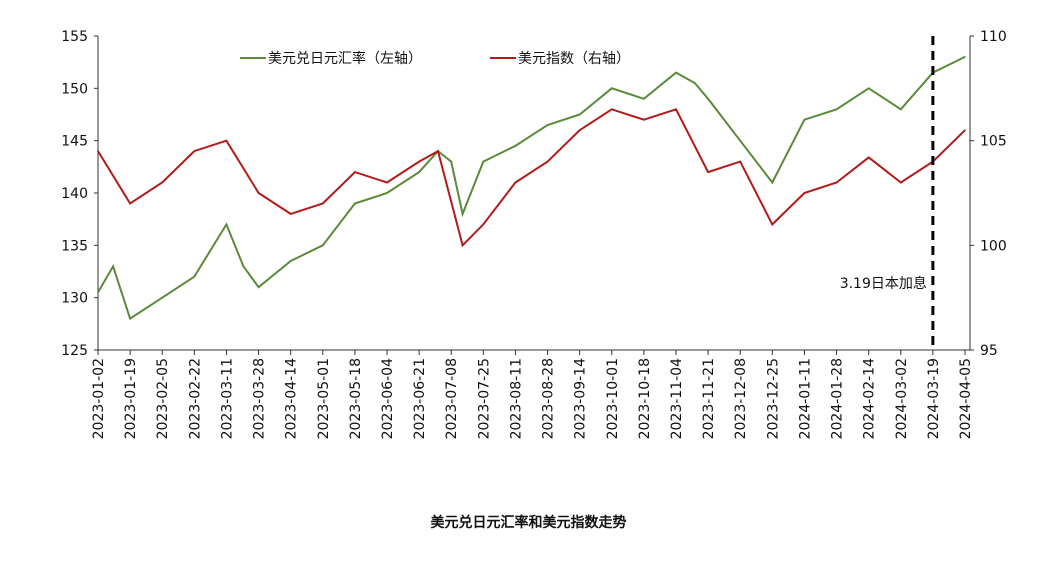 This screenshot has height=562, width=1057. I want to click on y-right-tick-label: 100, so click(993, 246).